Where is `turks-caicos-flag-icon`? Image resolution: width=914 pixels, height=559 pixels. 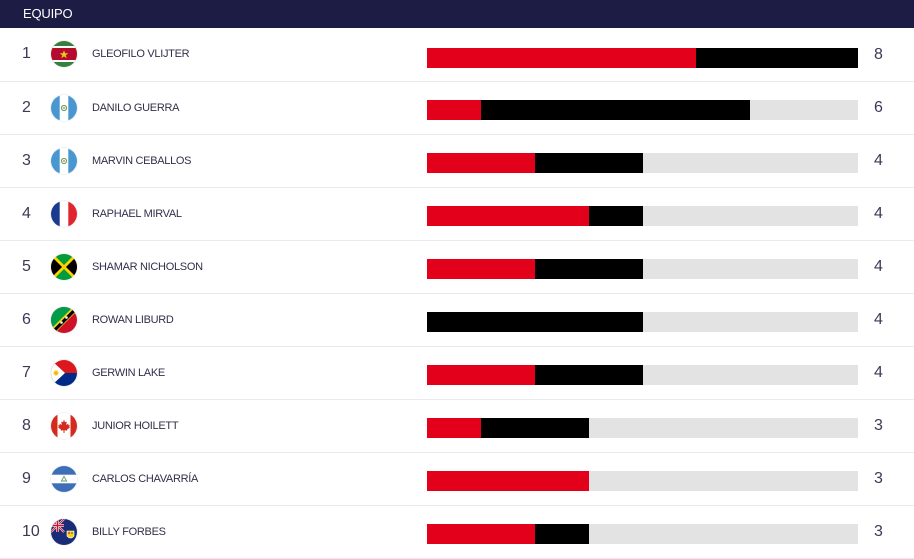 turks-caicos-flag-icon is located at coordinates (64, 532).